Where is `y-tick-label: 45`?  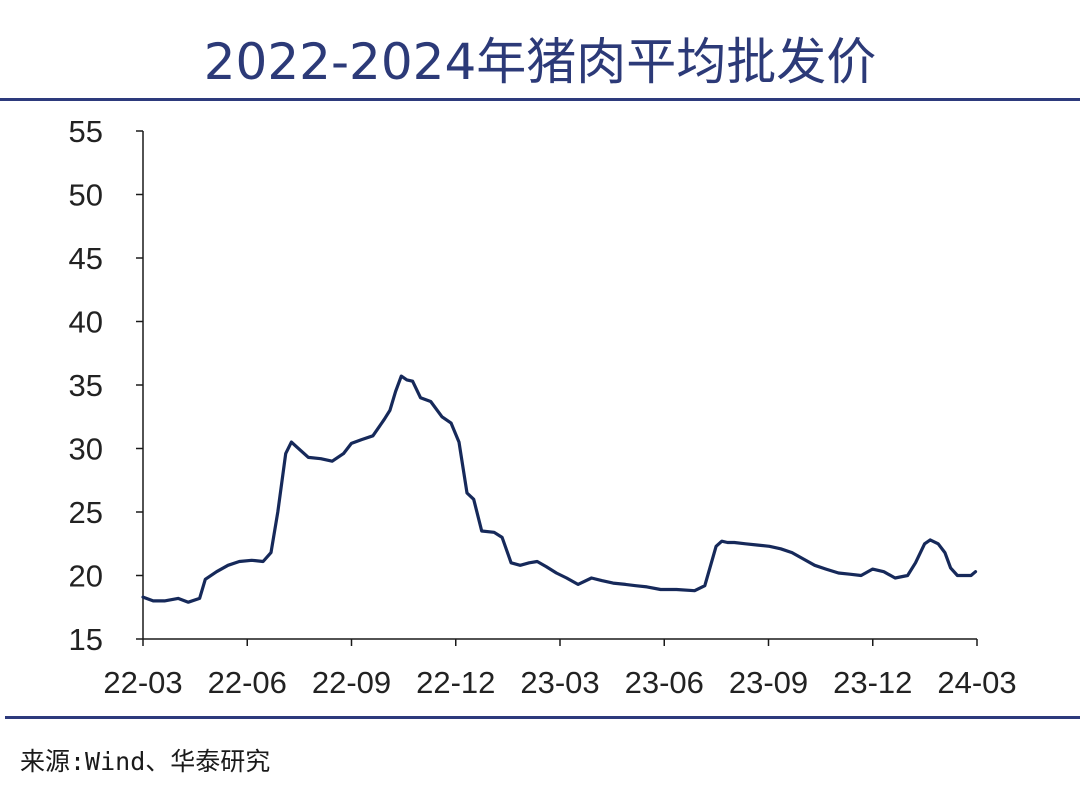
y-tick-label: 45 is located at coordinates (86, 258).